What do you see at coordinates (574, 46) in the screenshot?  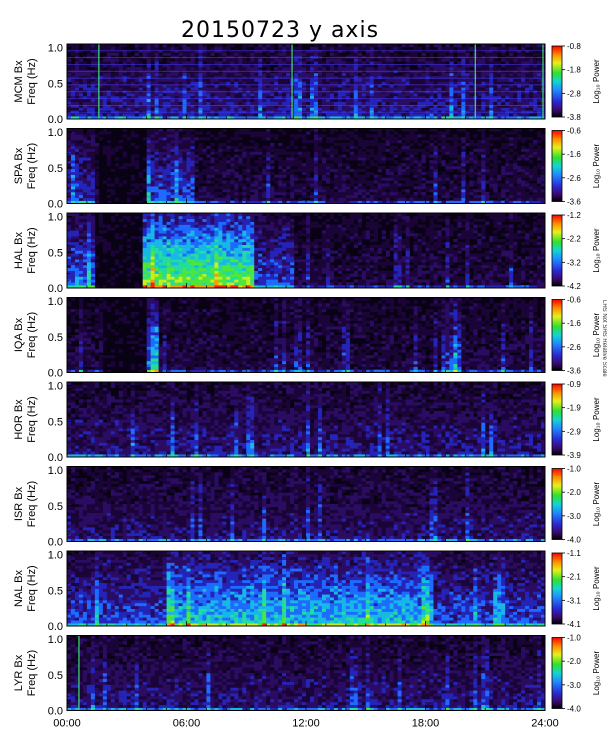 I see `colorbar-tick-label: -0.8` at bounding box center [574, 46].